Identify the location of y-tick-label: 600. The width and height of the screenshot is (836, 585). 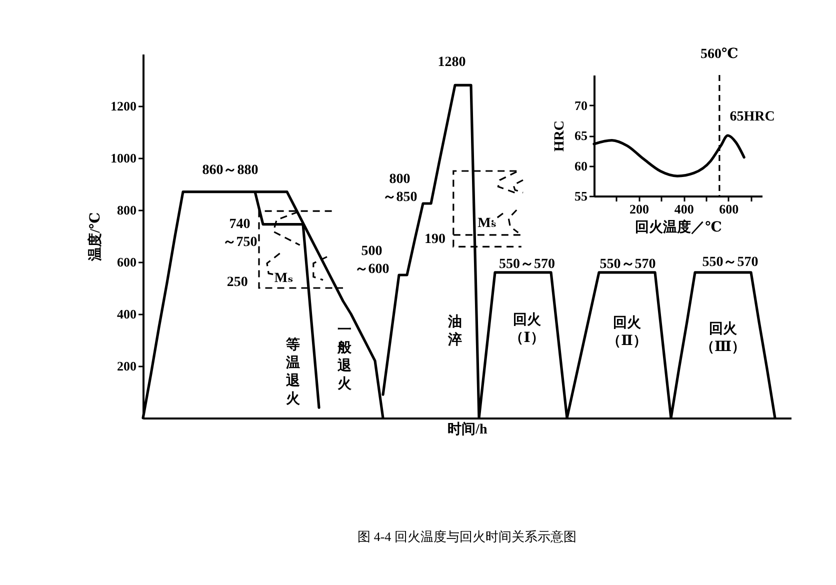
(126, 262).